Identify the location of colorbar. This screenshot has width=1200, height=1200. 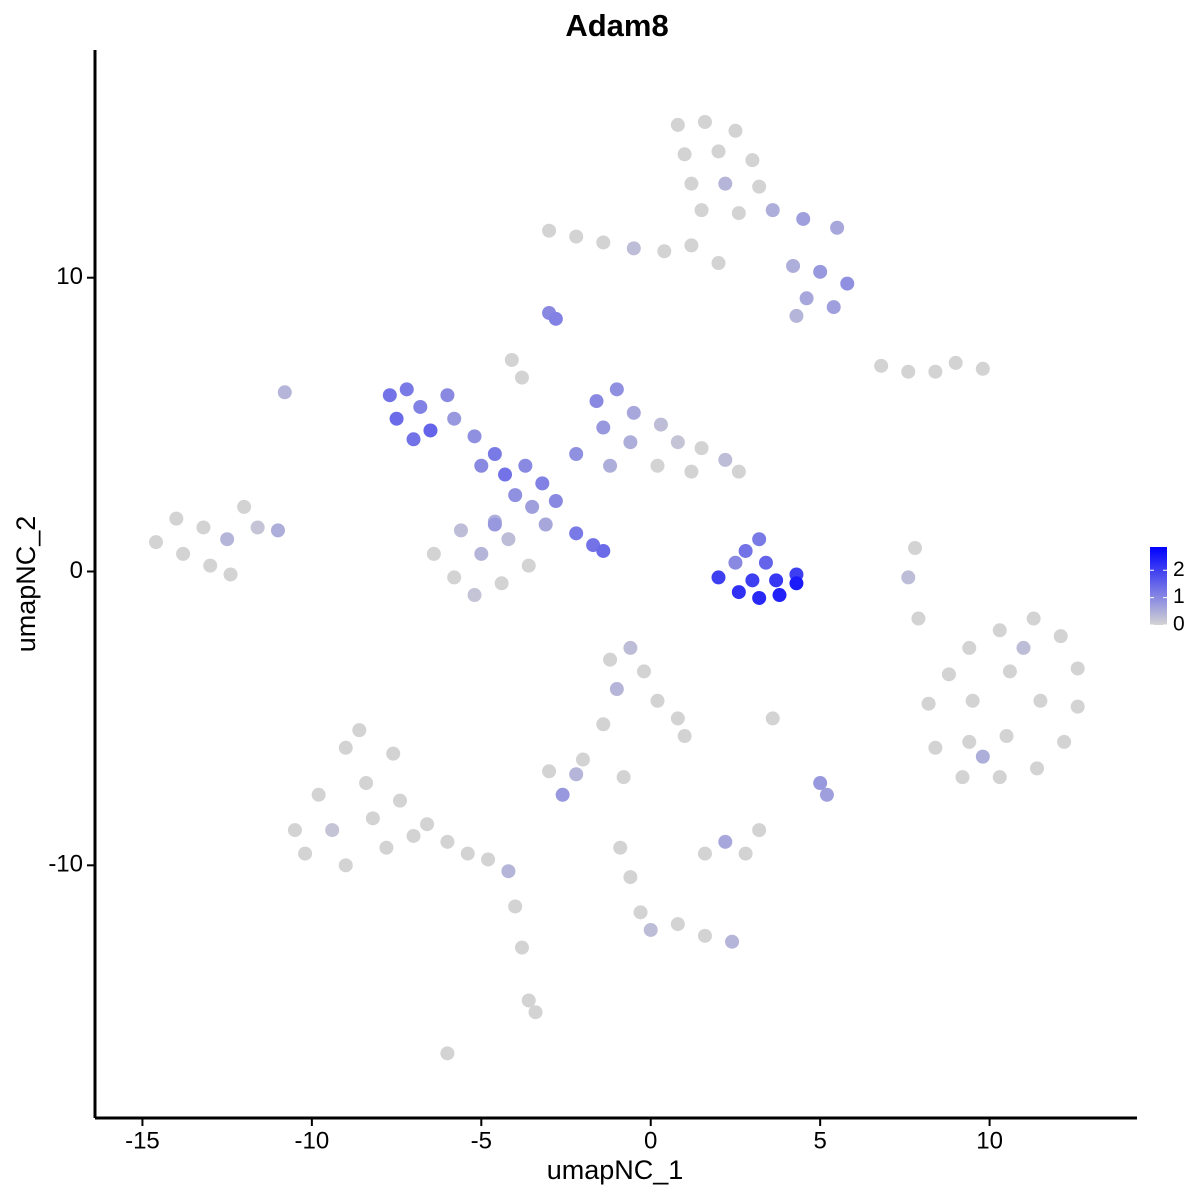
(1158, 586).